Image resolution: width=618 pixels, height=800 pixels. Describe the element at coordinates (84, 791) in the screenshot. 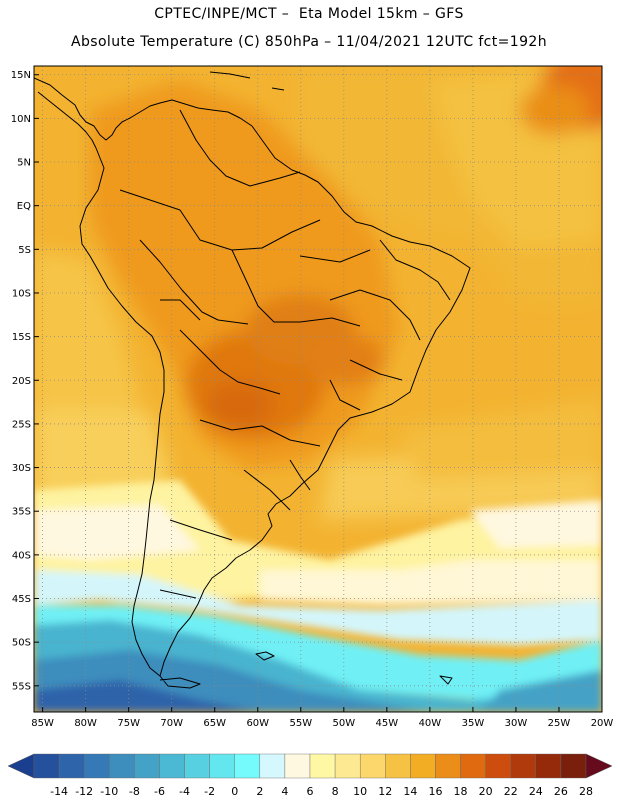

I see `colorbar-label: -12` at that location.